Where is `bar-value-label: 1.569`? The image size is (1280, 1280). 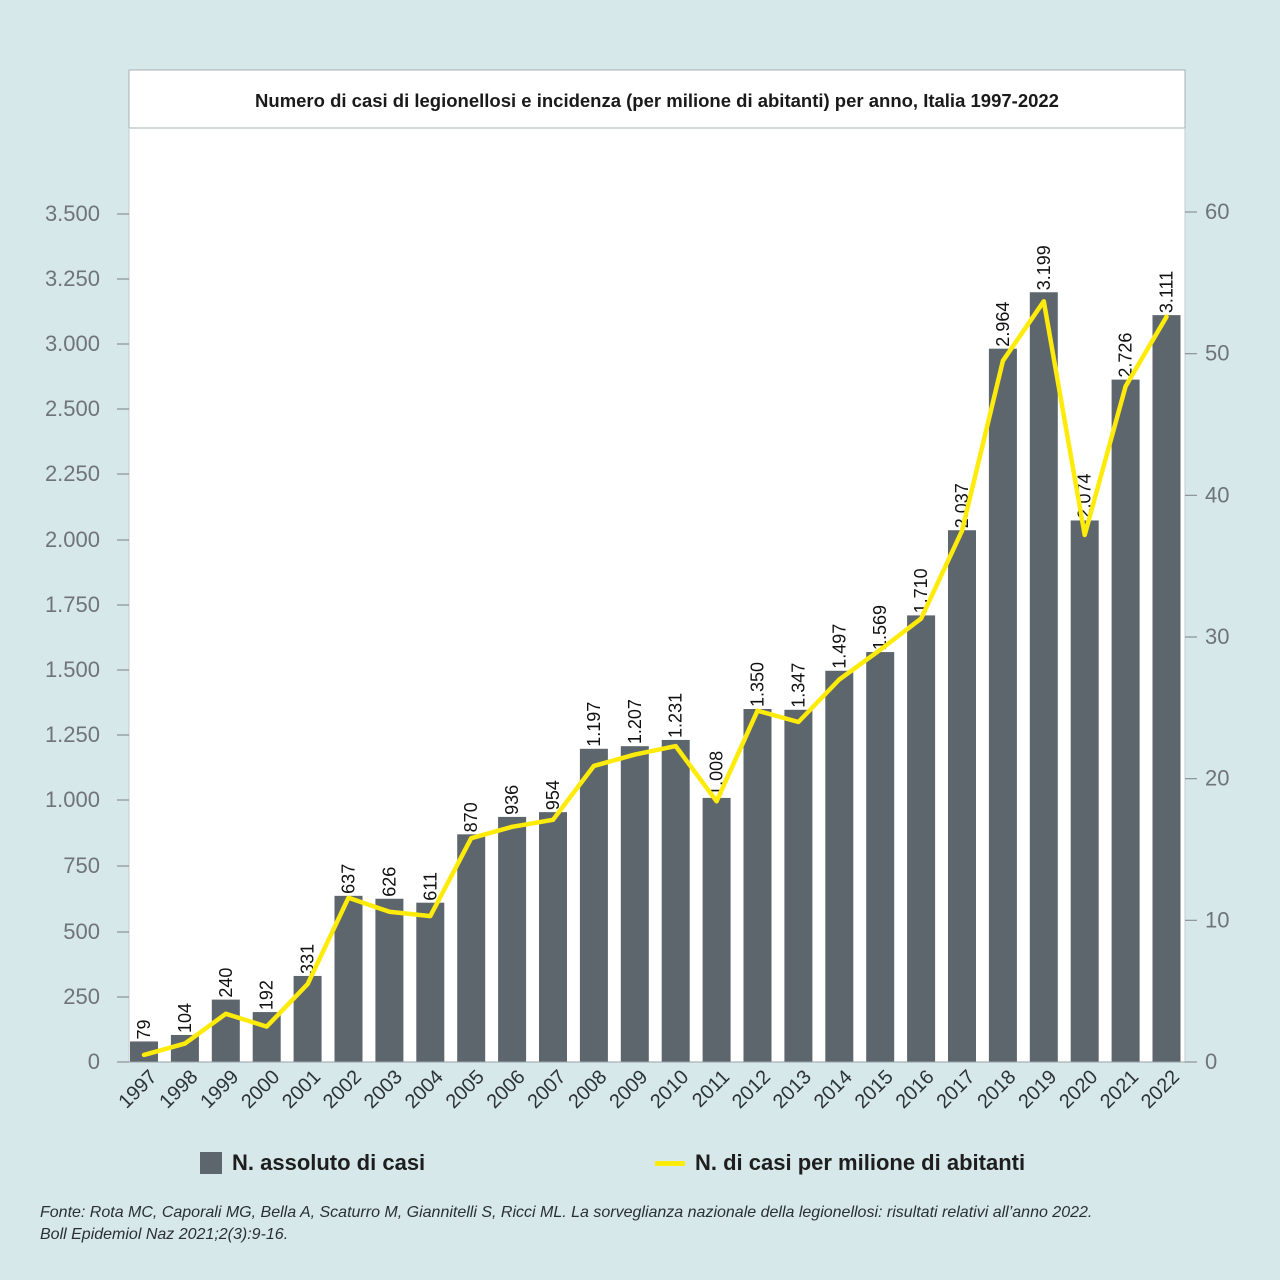 bar-value-label: 1.569 is located at coordinates (880, 627).